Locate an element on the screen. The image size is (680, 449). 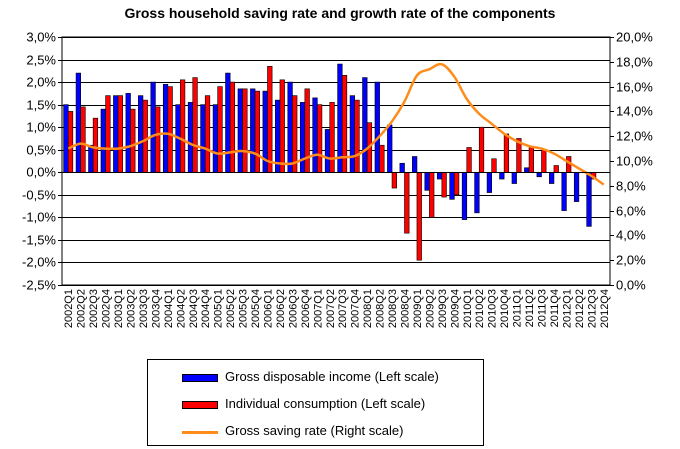
x-tick-label: 2002Q4 is located at coordinates (107, 308).